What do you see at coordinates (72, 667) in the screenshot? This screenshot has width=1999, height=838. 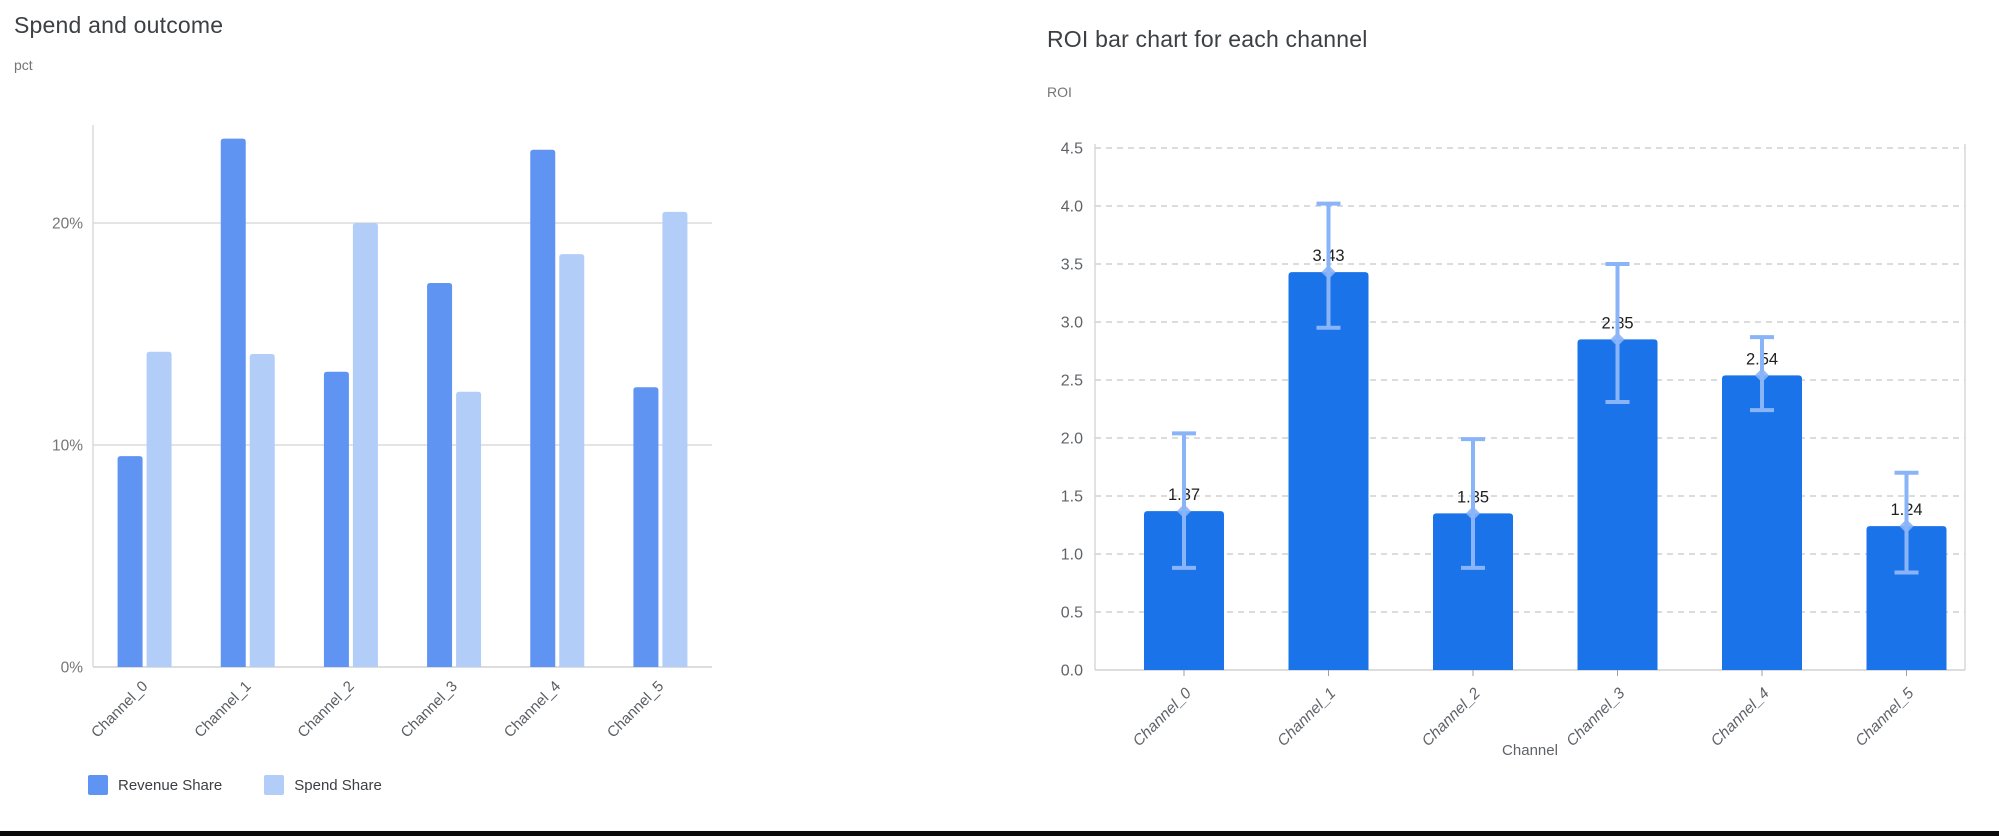 I see `y-tick-0%: 0%` at bounding box center [72, 667].